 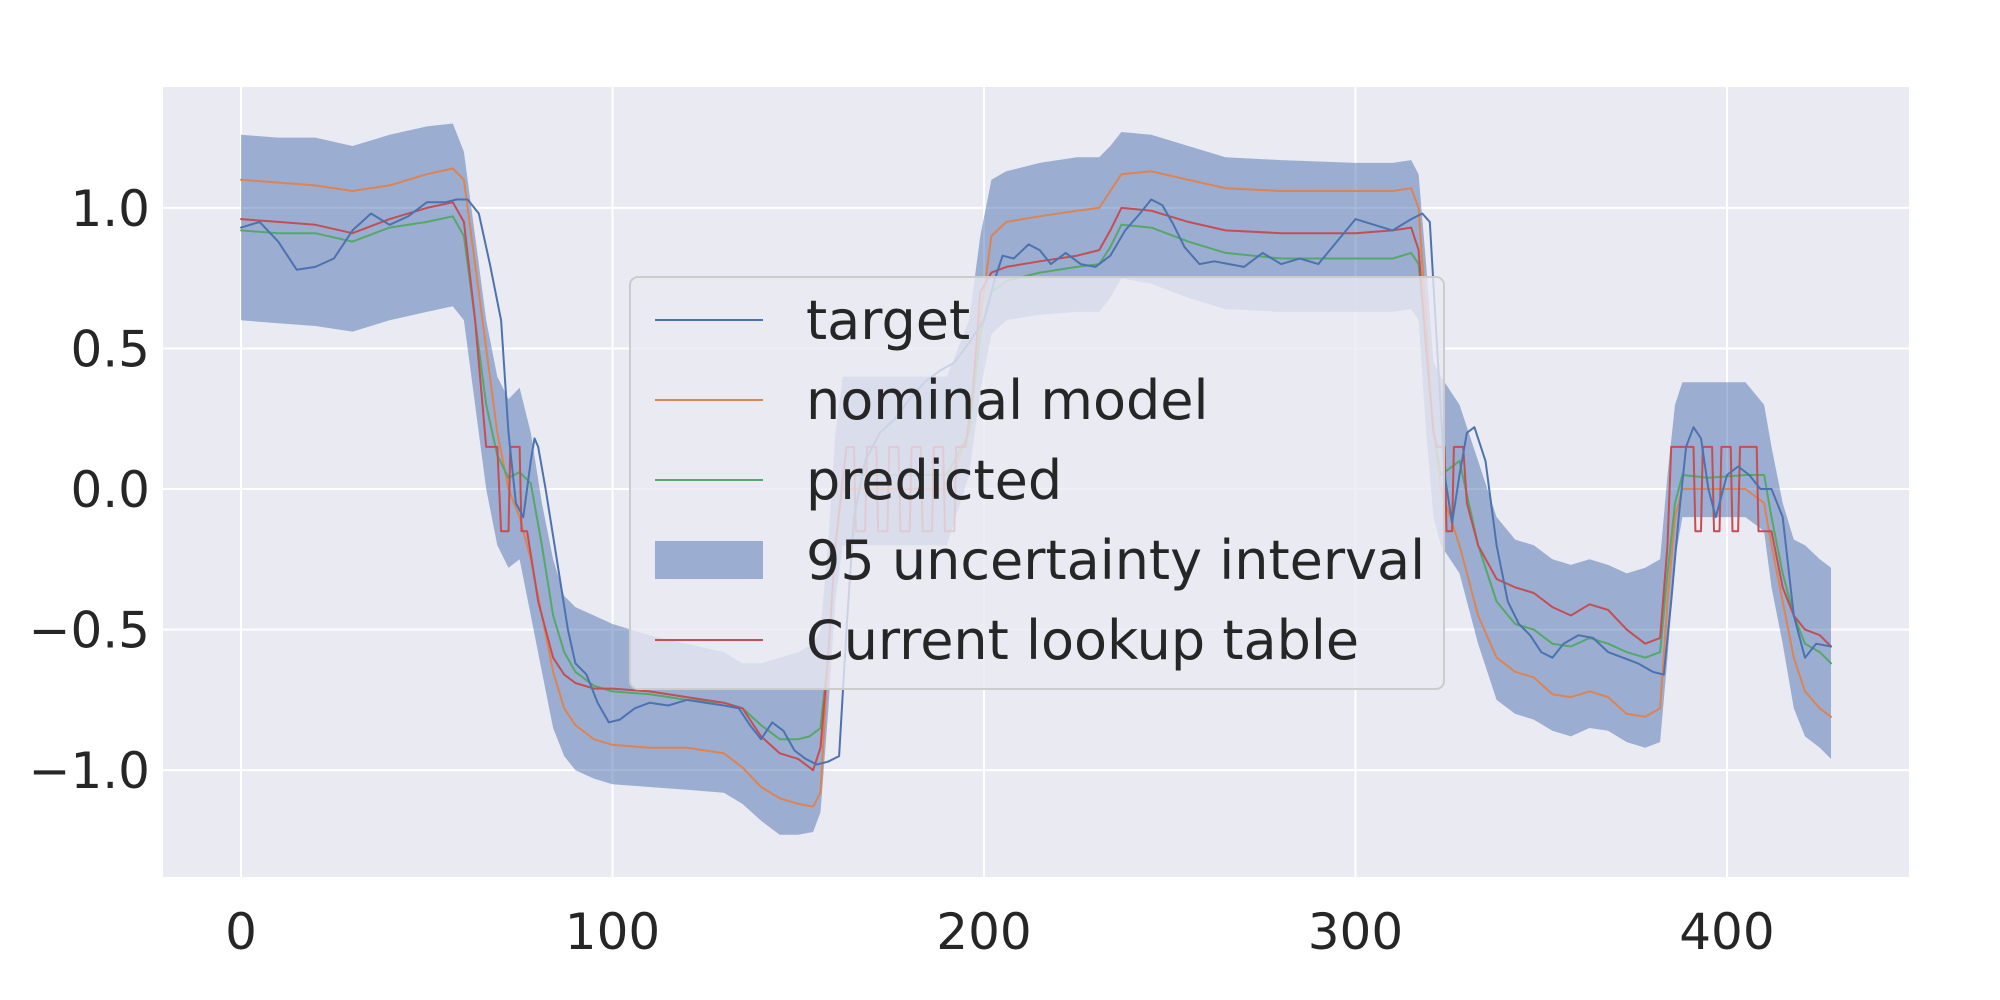 What do you see at coordinates (89, 771) in the screenshot?
I see `y-tick-label: −1.0` at bounding box center [89, 771].